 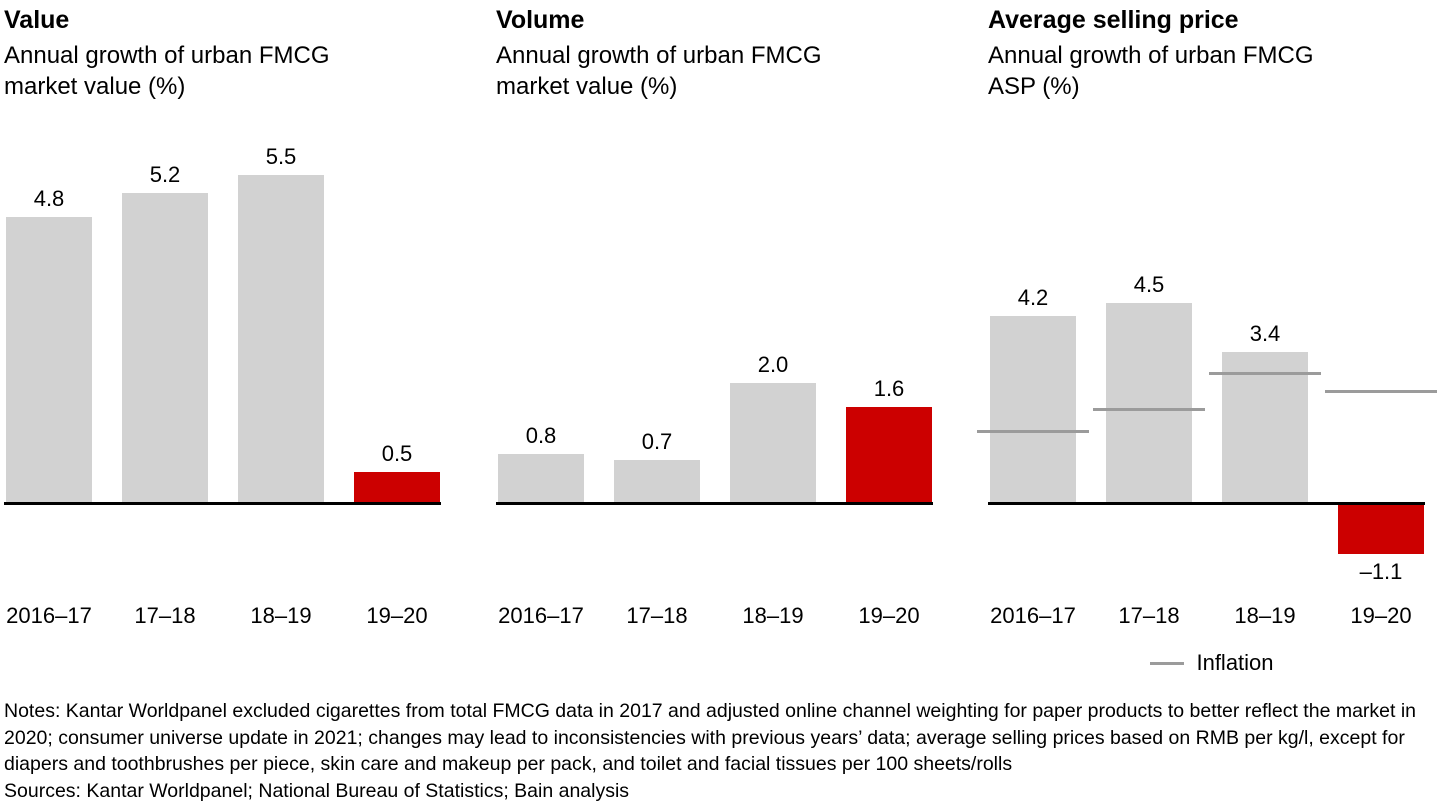 I want to click on bar-value-label: –1.1, so click(x=1381, y=571).